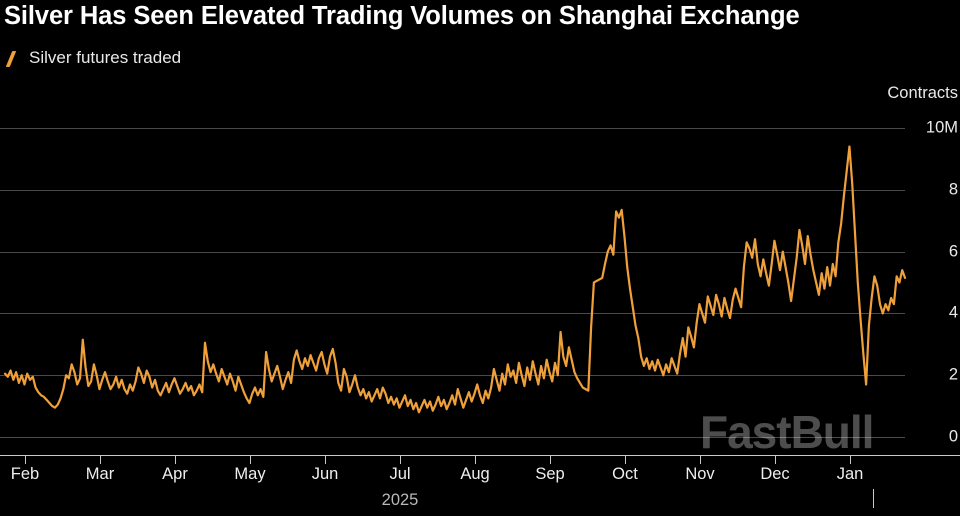  Describe the element at coordinates (700, 474) in the screenshot. I see `x-tick-label-nov: Nov` at that location.